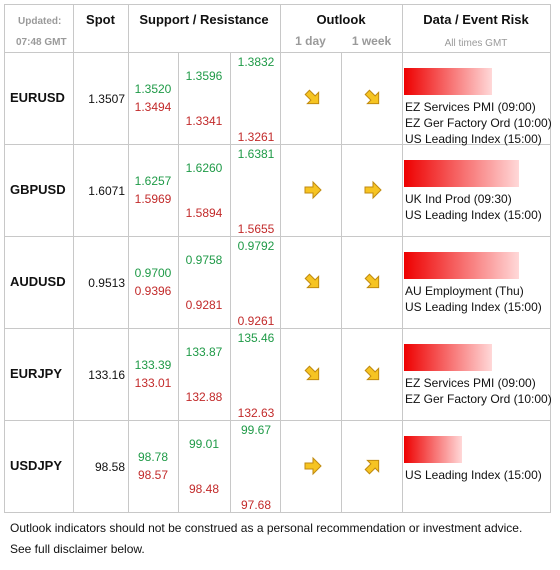 This screenshot has height=570, width=560. What do you see at coordinates (204, 444) in the screenshot?
I see `resistance-level: 99.01` at bounding box center [204, 444].